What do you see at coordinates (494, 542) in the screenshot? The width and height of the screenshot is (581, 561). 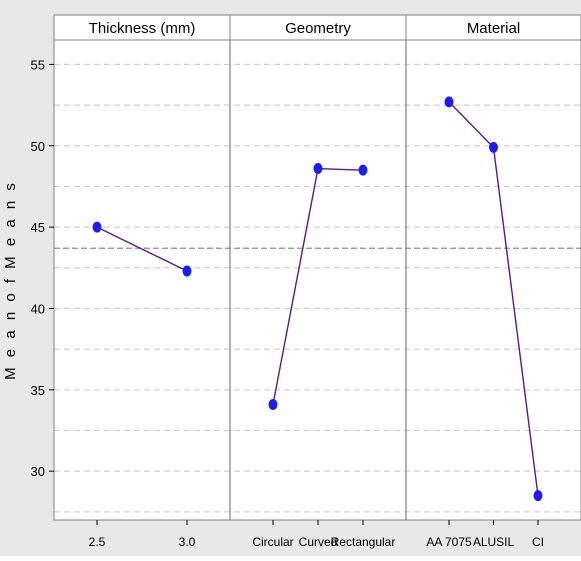 I see `x-tick-label: ALUSIL` at bounding box center [494, 542].